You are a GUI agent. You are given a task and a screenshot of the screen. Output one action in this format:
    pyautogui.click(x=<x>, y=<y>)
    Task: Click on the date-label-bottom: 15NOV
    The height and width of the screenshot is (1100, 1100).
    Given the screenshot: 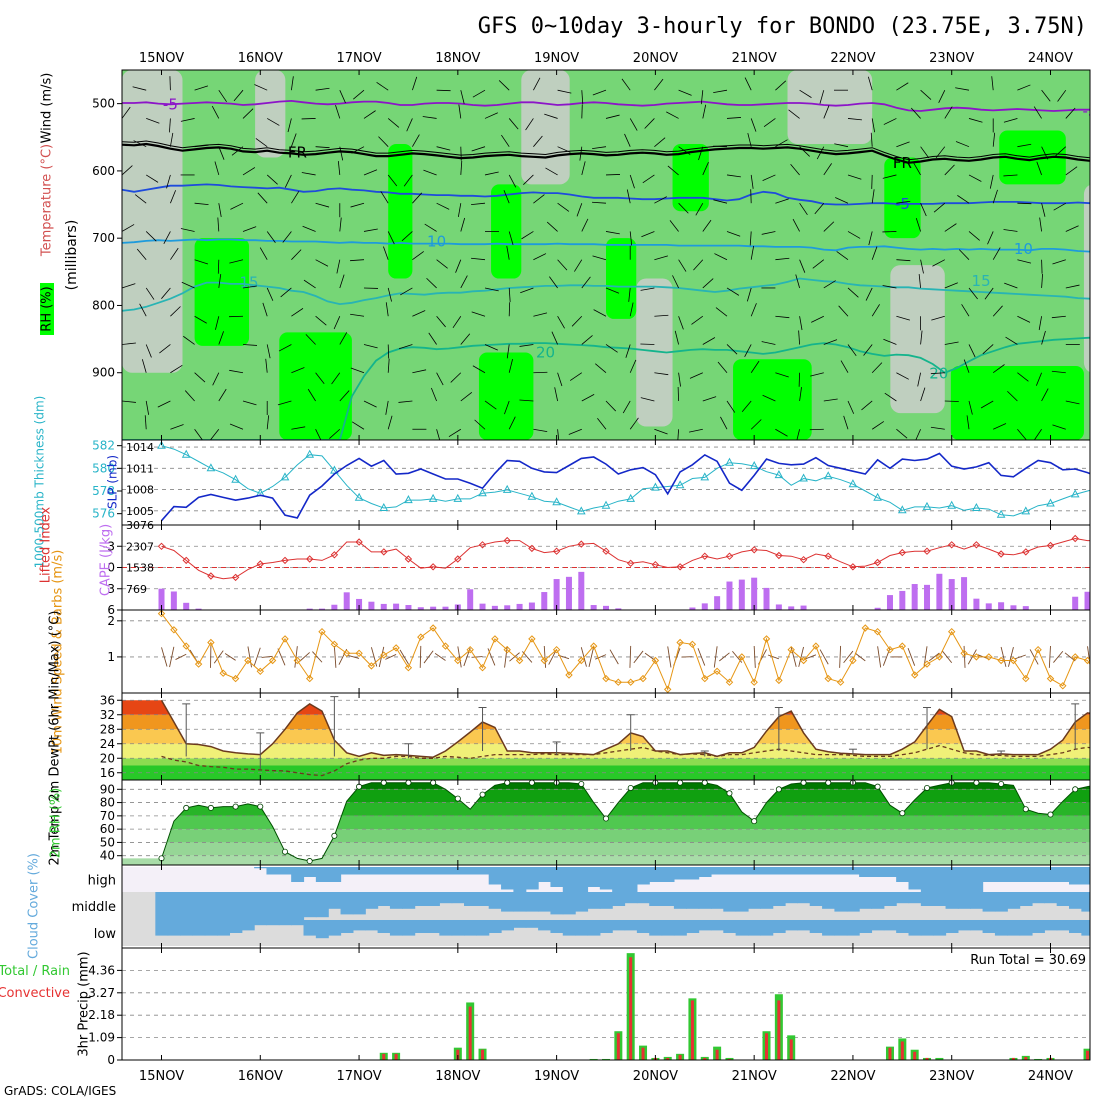 What is the action you would take?
    pyautogui.click(x=161, y=1076)
    